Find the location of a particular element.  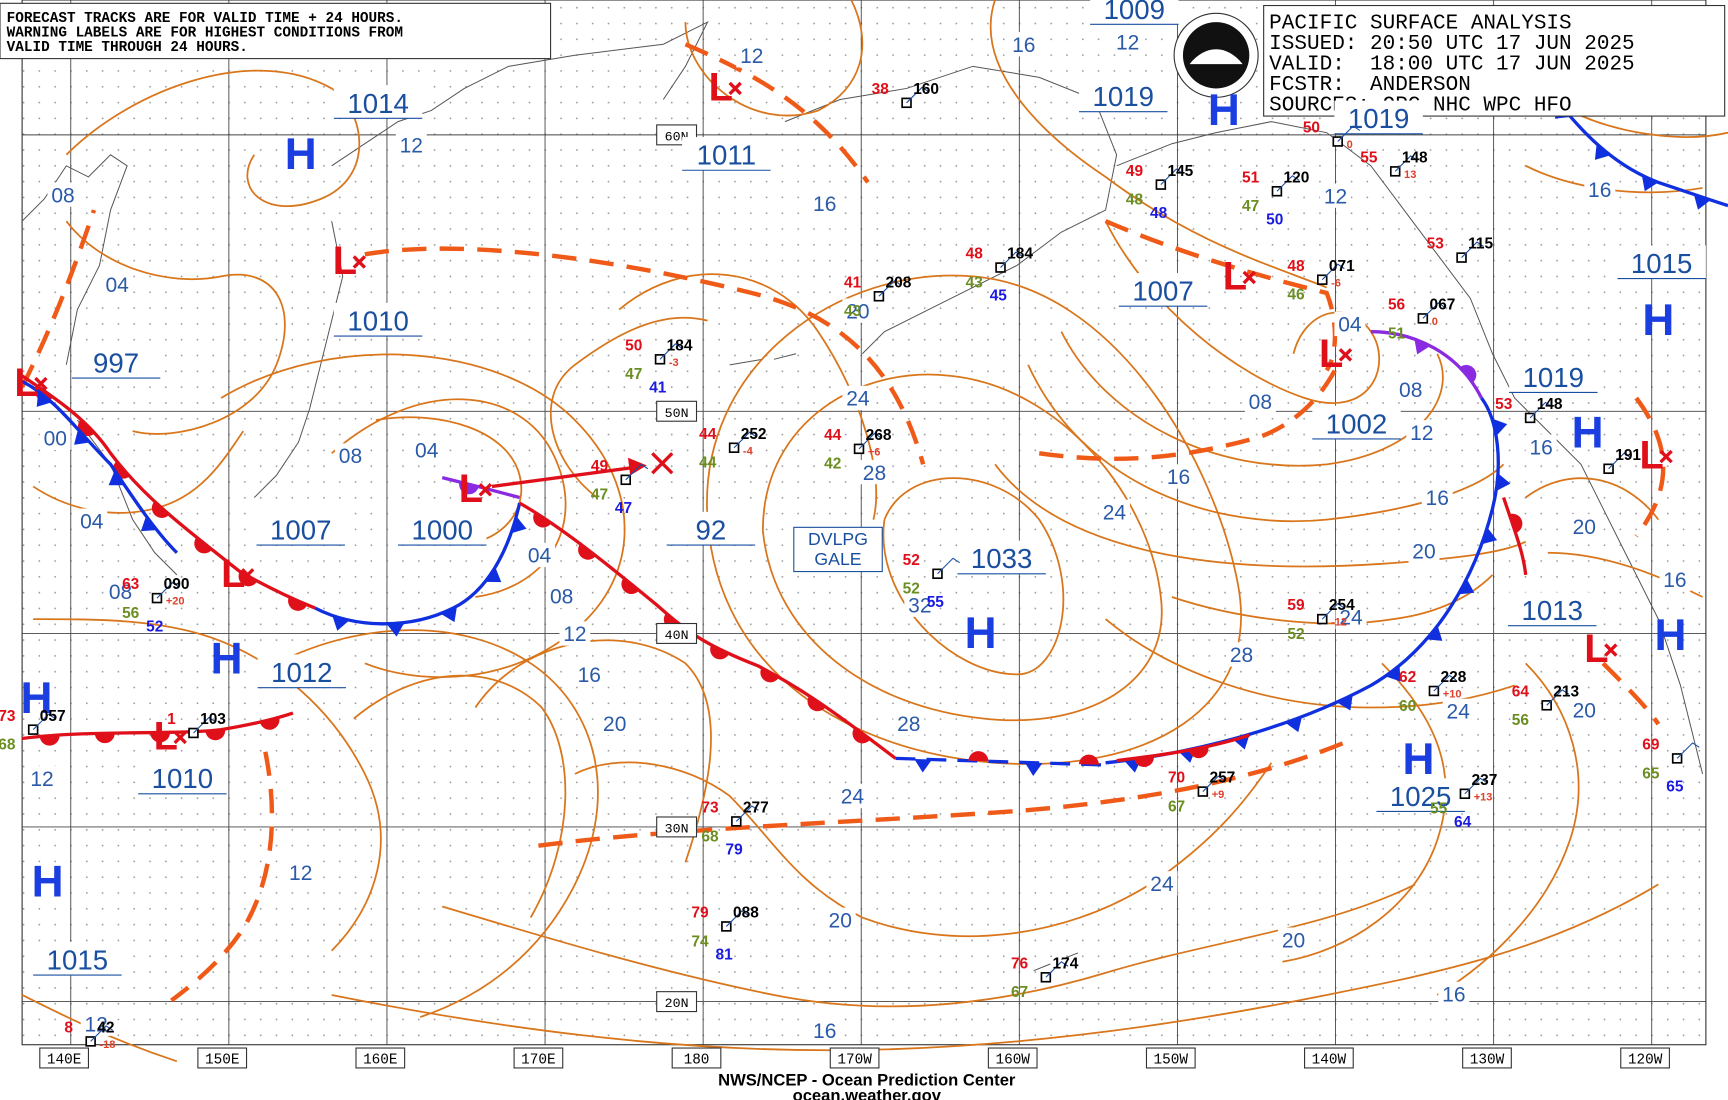

station-tendency: -3 is located at coordinates (674, 363).